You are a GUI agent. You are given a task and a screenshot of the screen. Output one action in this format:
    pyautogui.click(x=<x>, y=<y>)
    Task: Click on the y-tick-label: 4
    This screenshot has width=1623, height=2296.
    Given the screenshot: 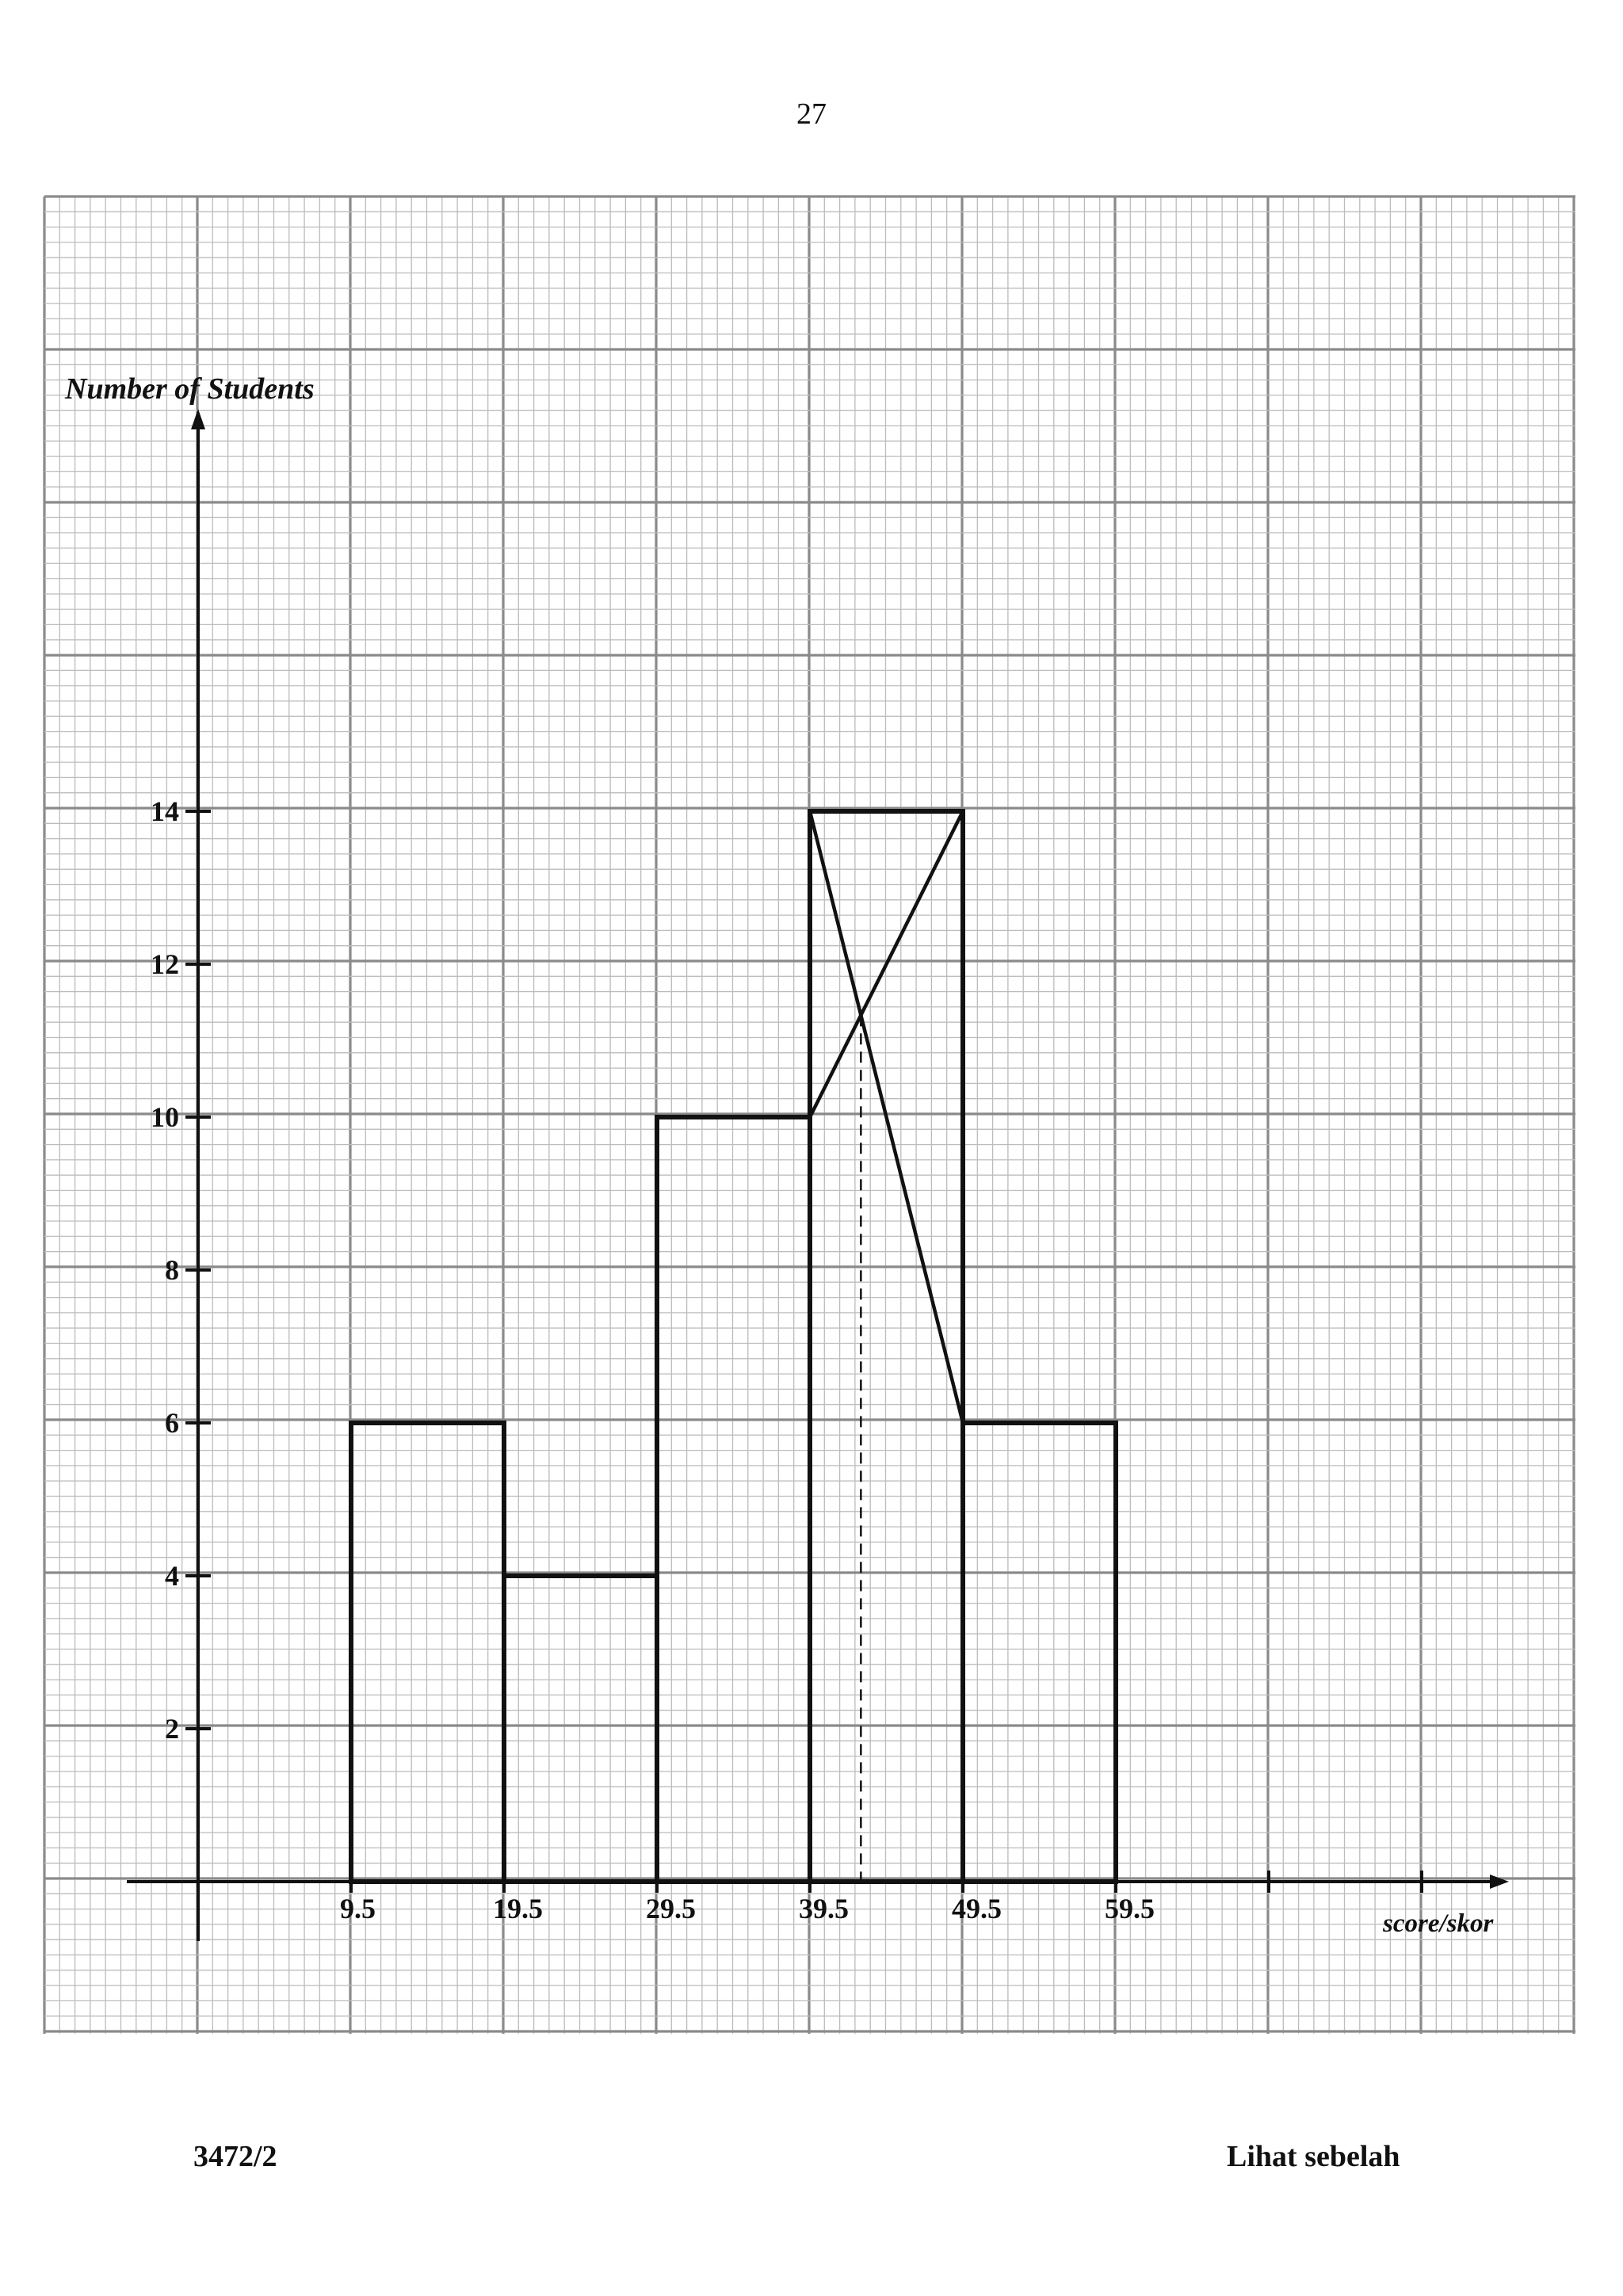 What is the action you would take?
    pyautogui.click(x=172, y=1576)
    